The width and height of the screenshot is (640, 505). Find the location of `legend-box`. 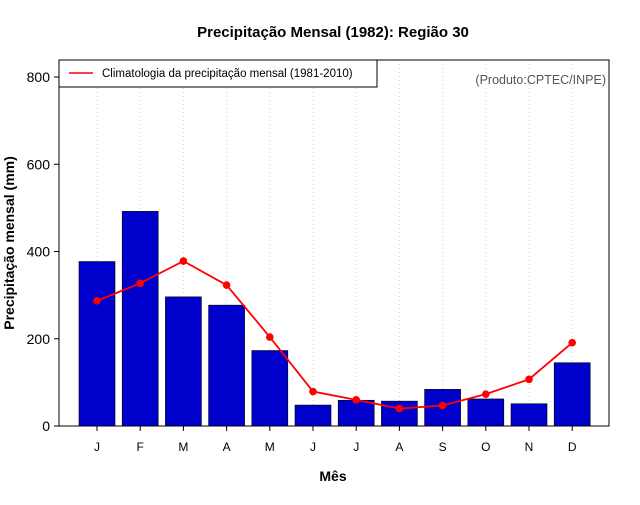

legend-box is located at coordinates (218, 73).